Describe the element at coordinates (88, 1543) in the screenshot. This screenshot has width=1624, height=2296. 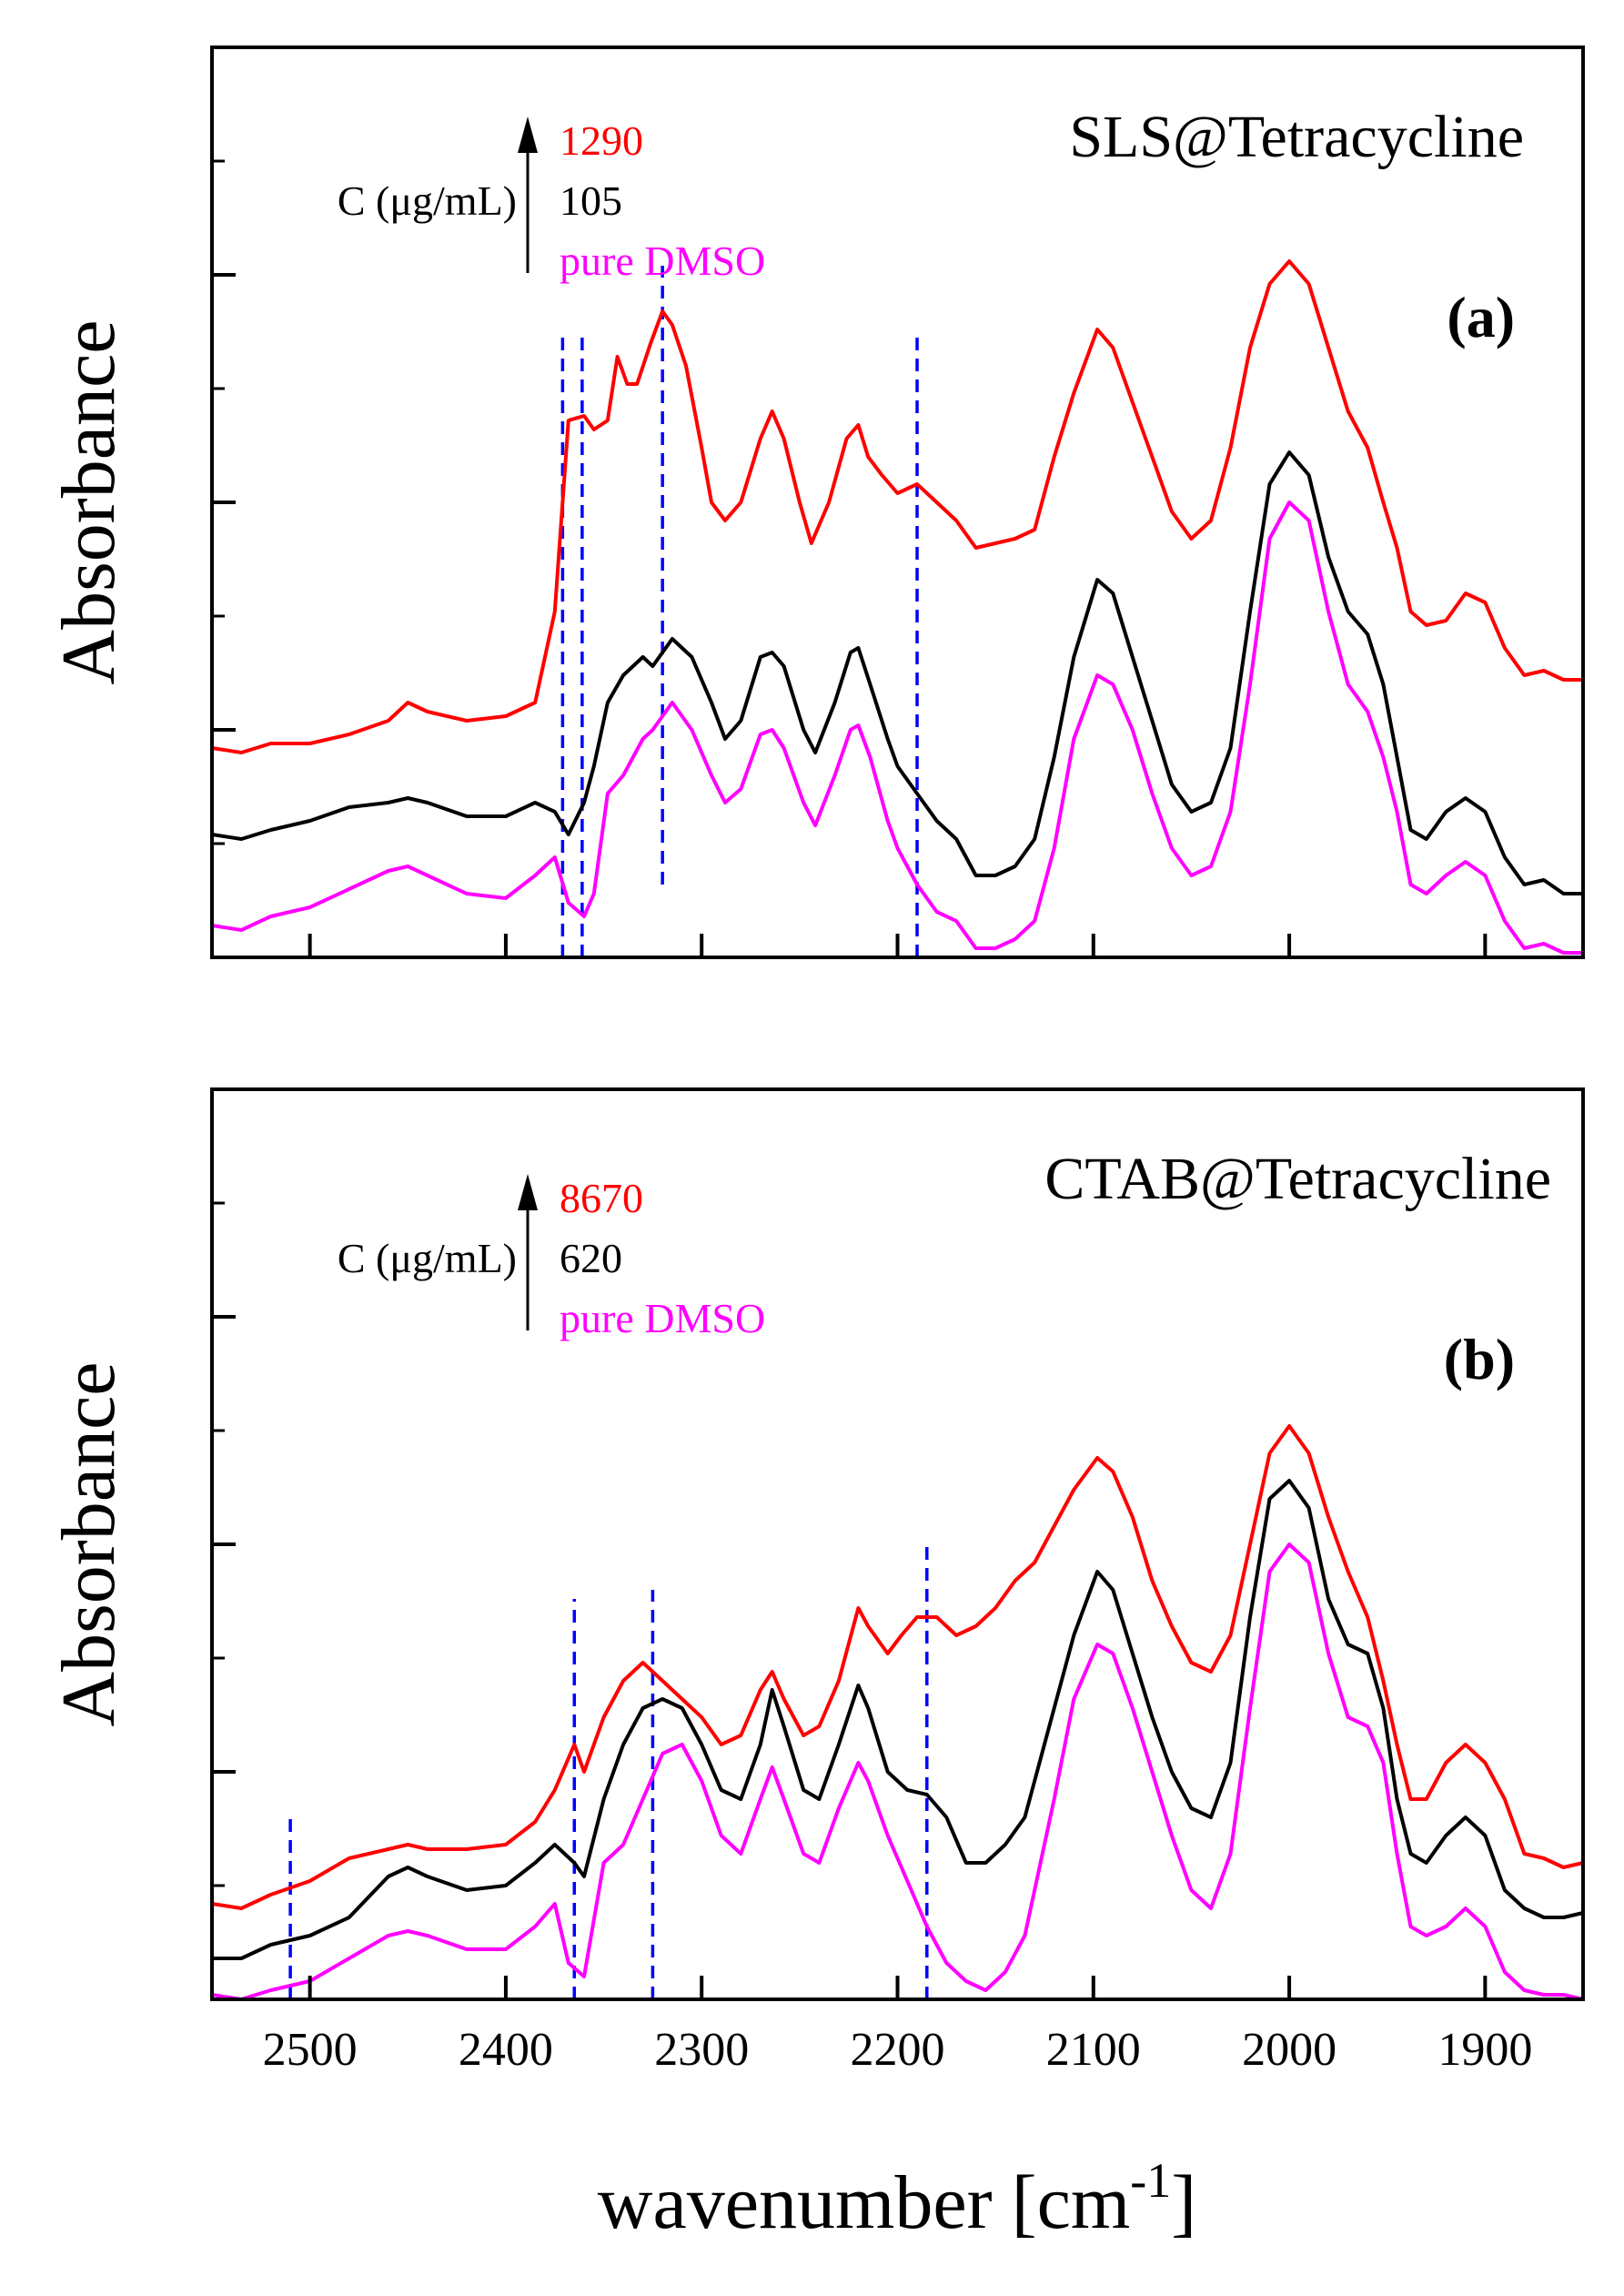
I see `panel-b-y-axis-label: Absorbance` at that location.